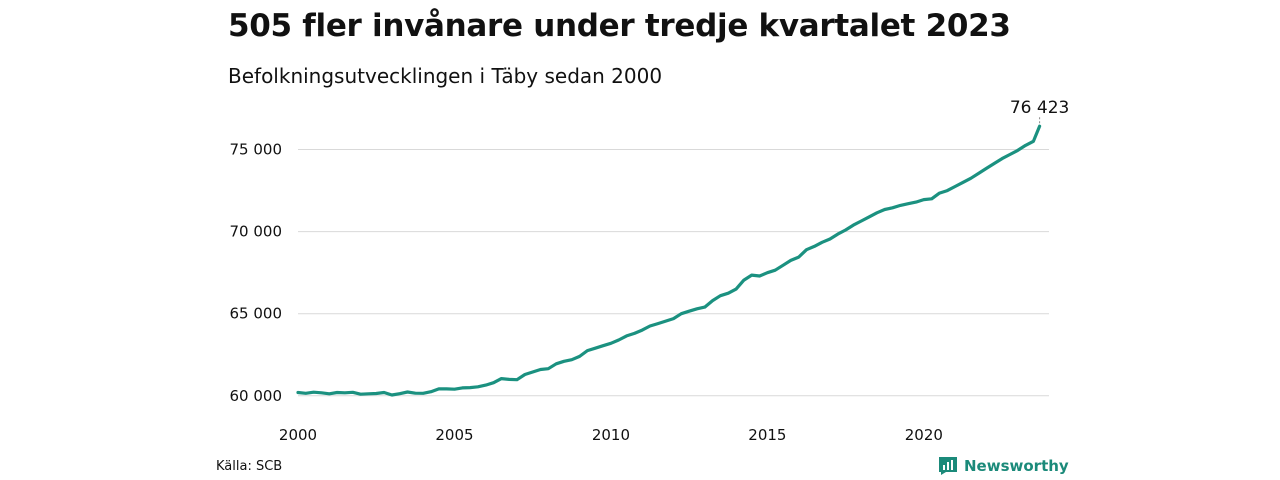  I want to click on end-value-label: 76 423, so click(1039, 108).